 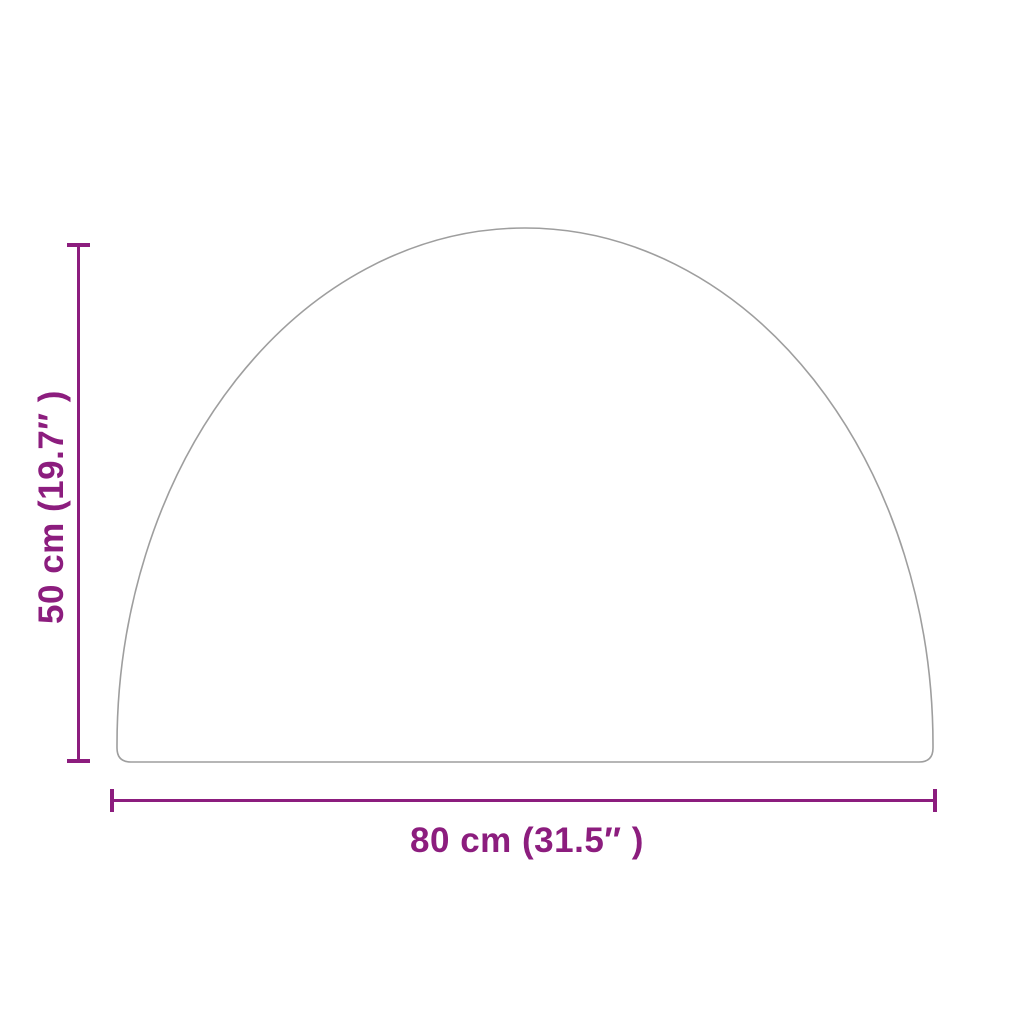 I want to click on width-dimension-line, so click(x=523, y=800).